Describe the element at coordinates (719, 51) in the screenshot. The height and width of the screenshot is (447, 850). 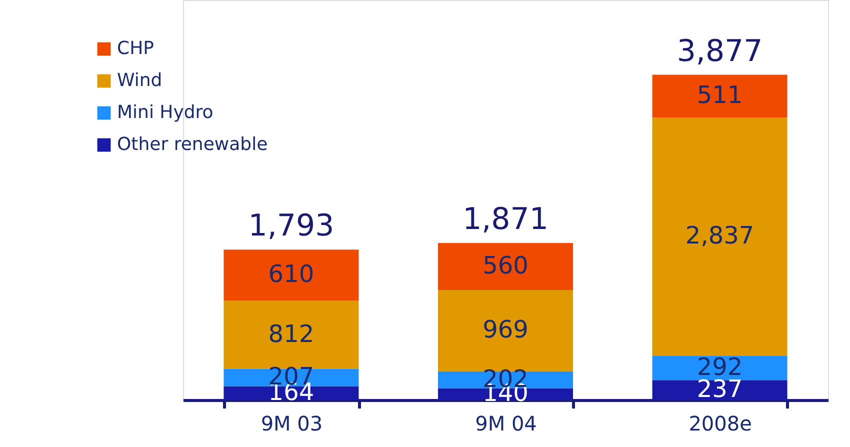
I see `total-label: 3,877` at that location.